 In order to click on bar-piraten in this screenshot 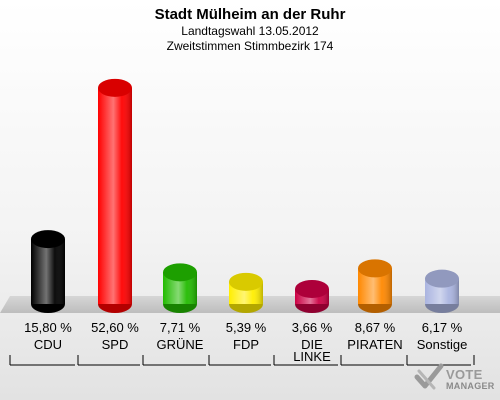, I will do `click(375, 286)`.